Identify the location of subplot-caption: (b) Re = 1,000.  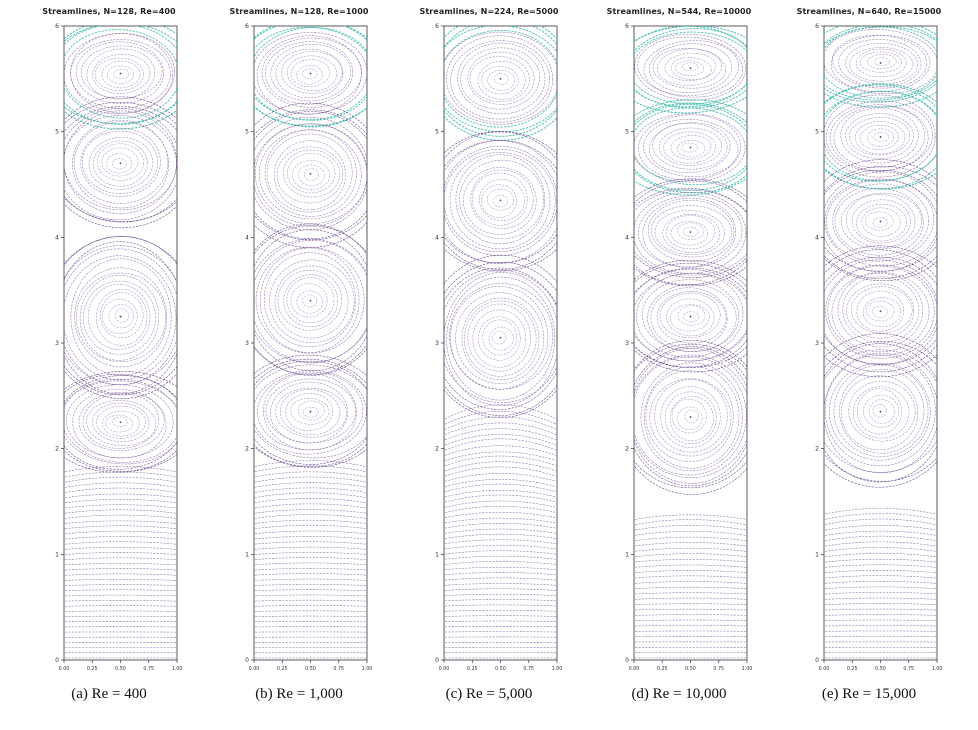
(299, 694).